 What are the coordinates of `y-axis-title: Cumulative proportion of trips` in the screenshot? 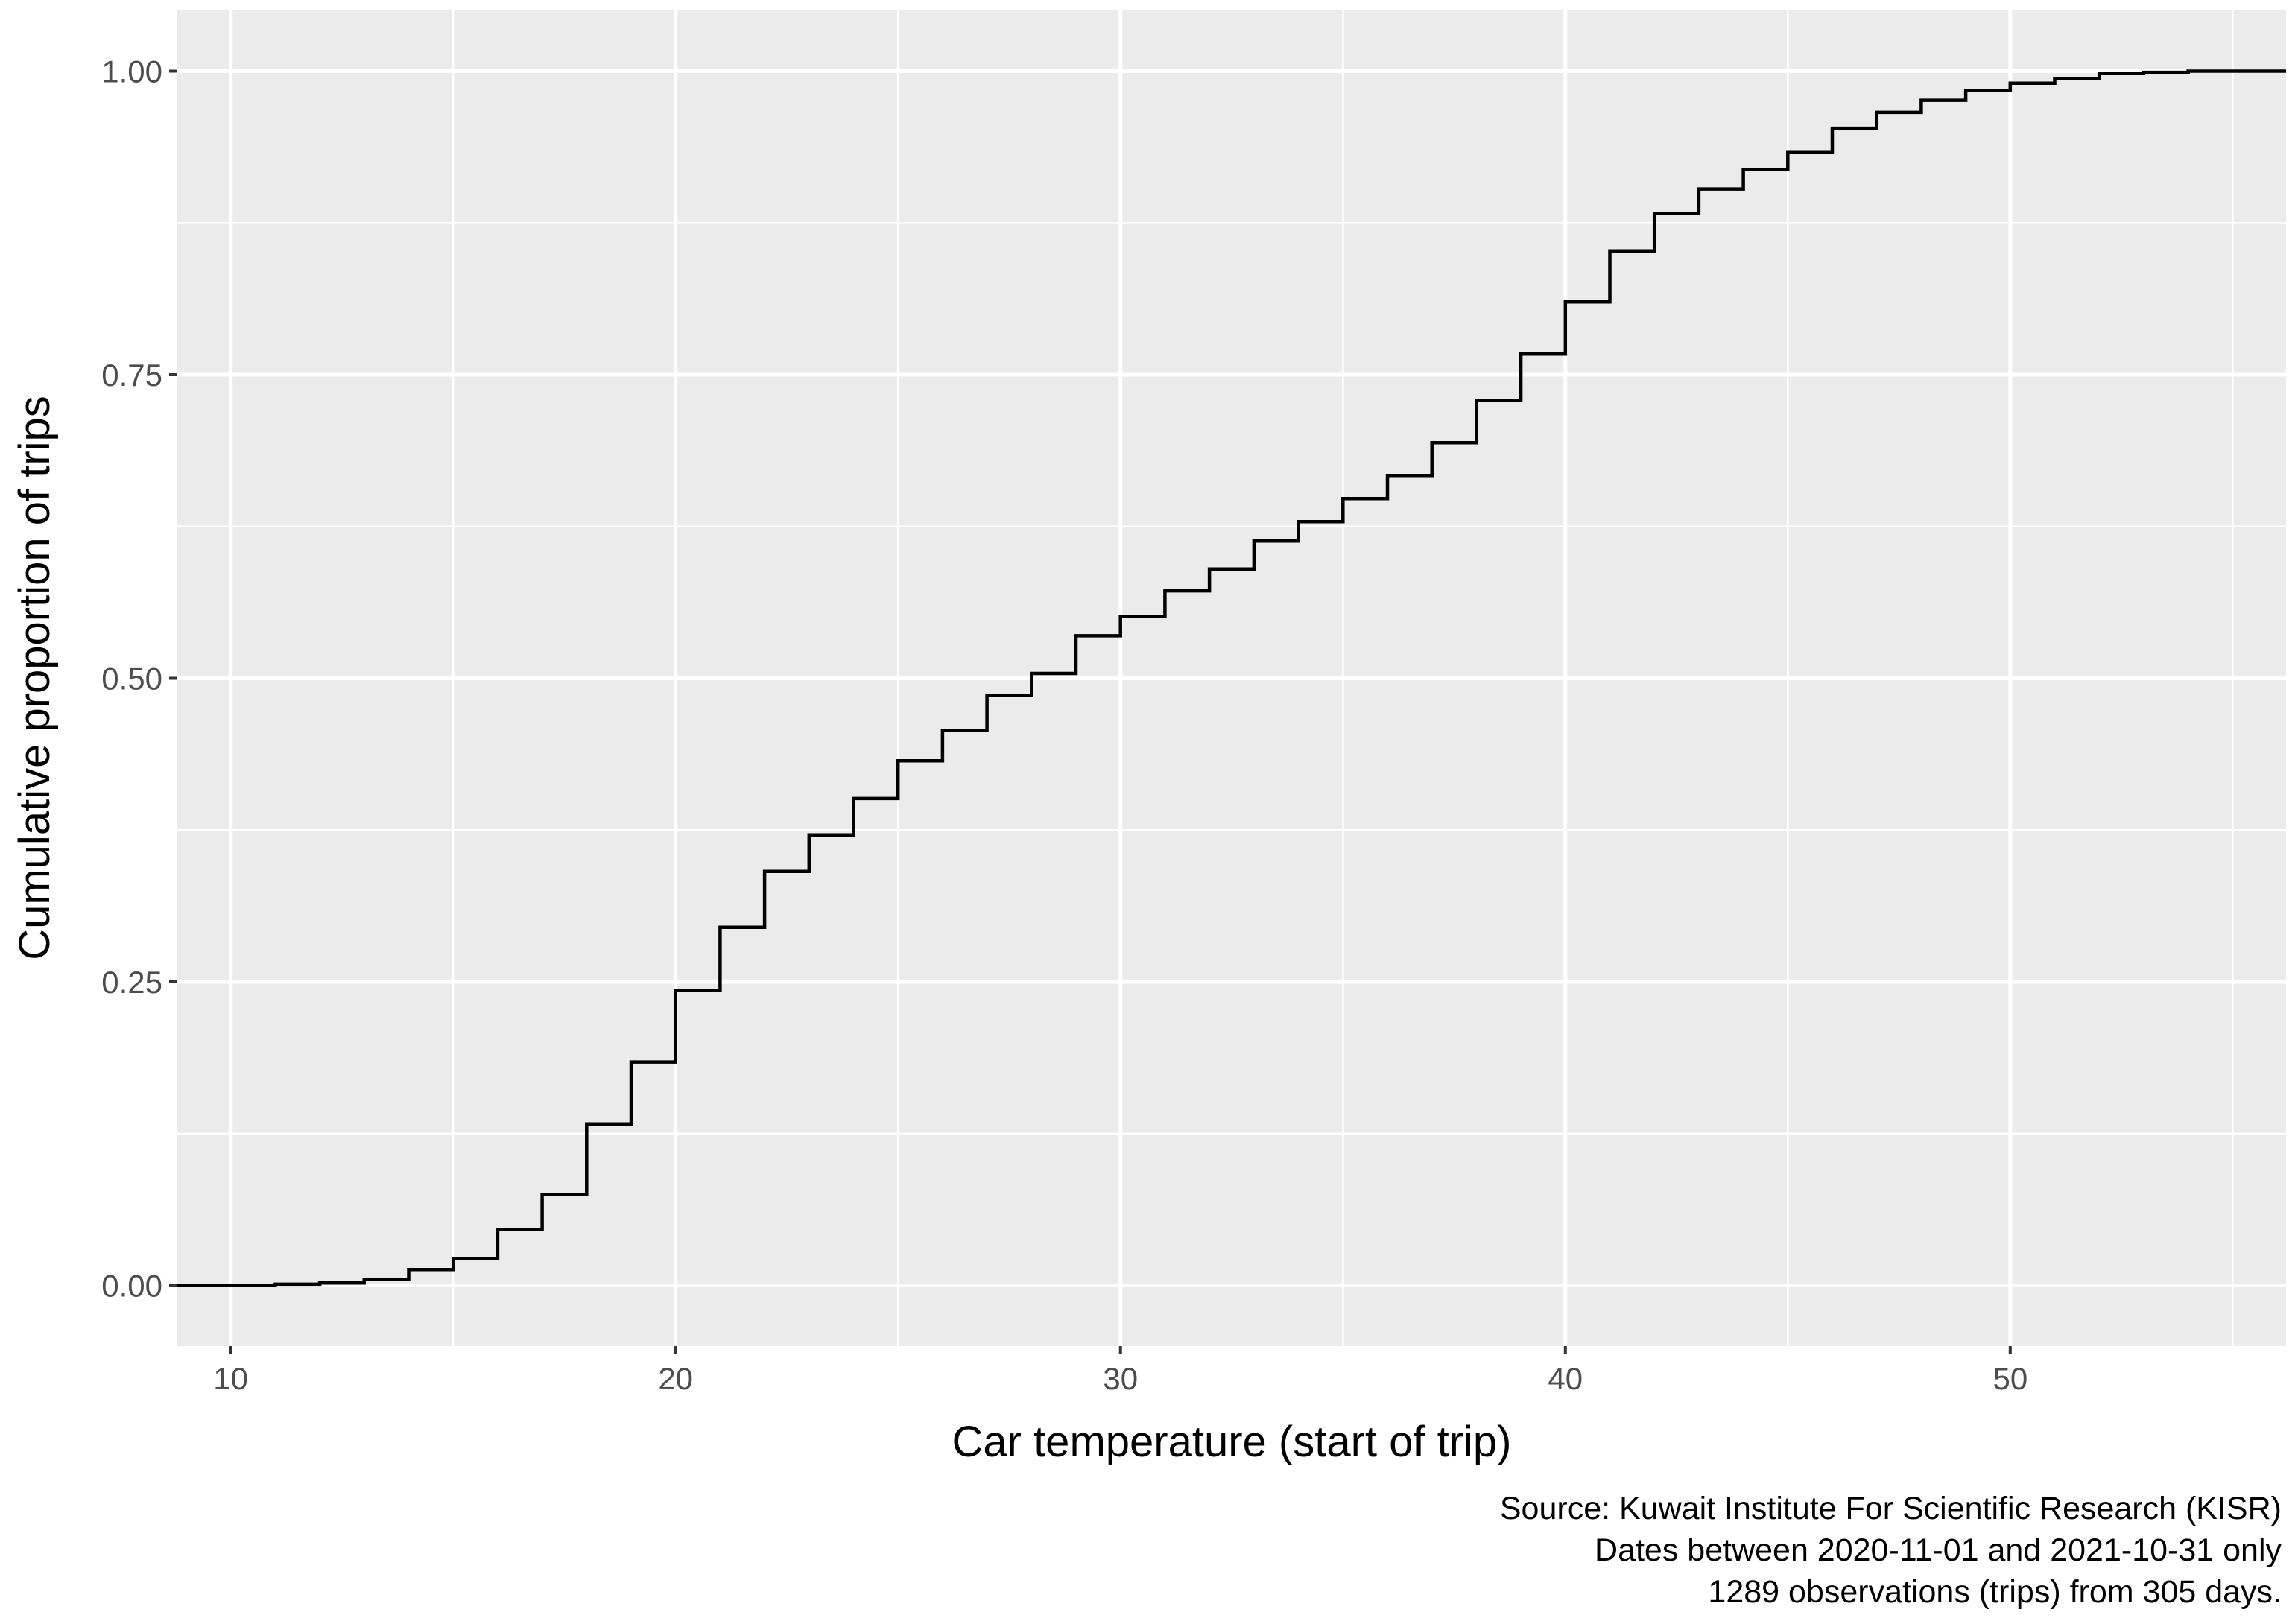 It's located at (34, 678).